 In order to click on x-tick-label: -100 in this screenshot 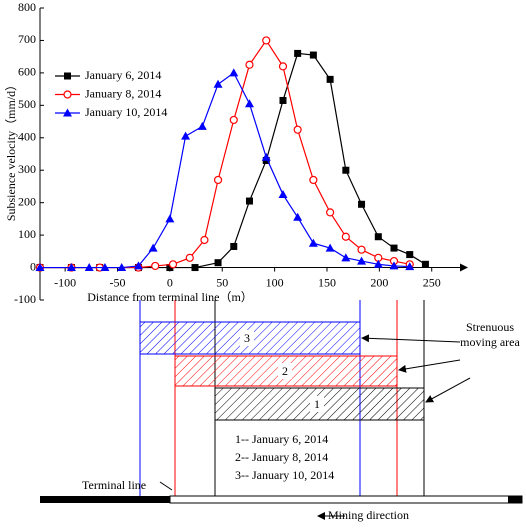, I will do `click(65, 282)`.